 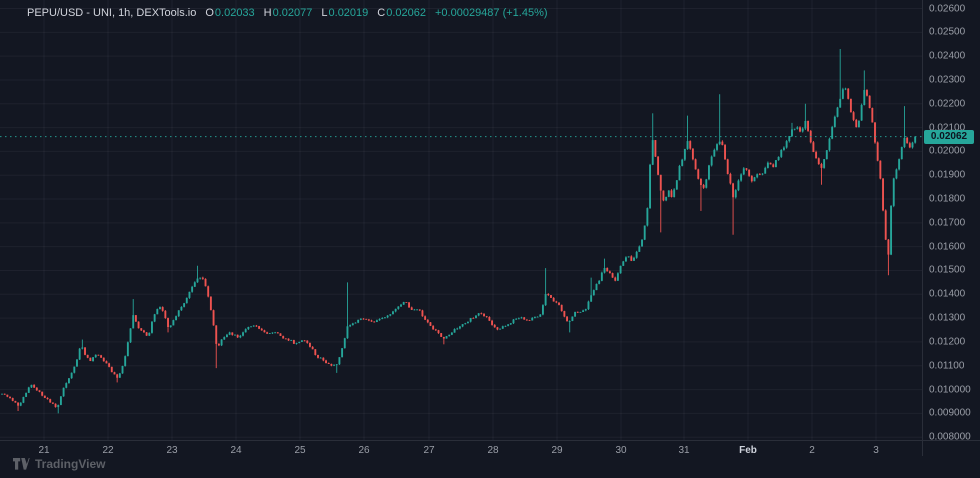 What do you see at coordinates (490, 459) in the screenshot?
I see `time-axis: 21 22 23 24 25 26 27 28 29 30 31 Feb 2 3` at bounding box center [490, 459].